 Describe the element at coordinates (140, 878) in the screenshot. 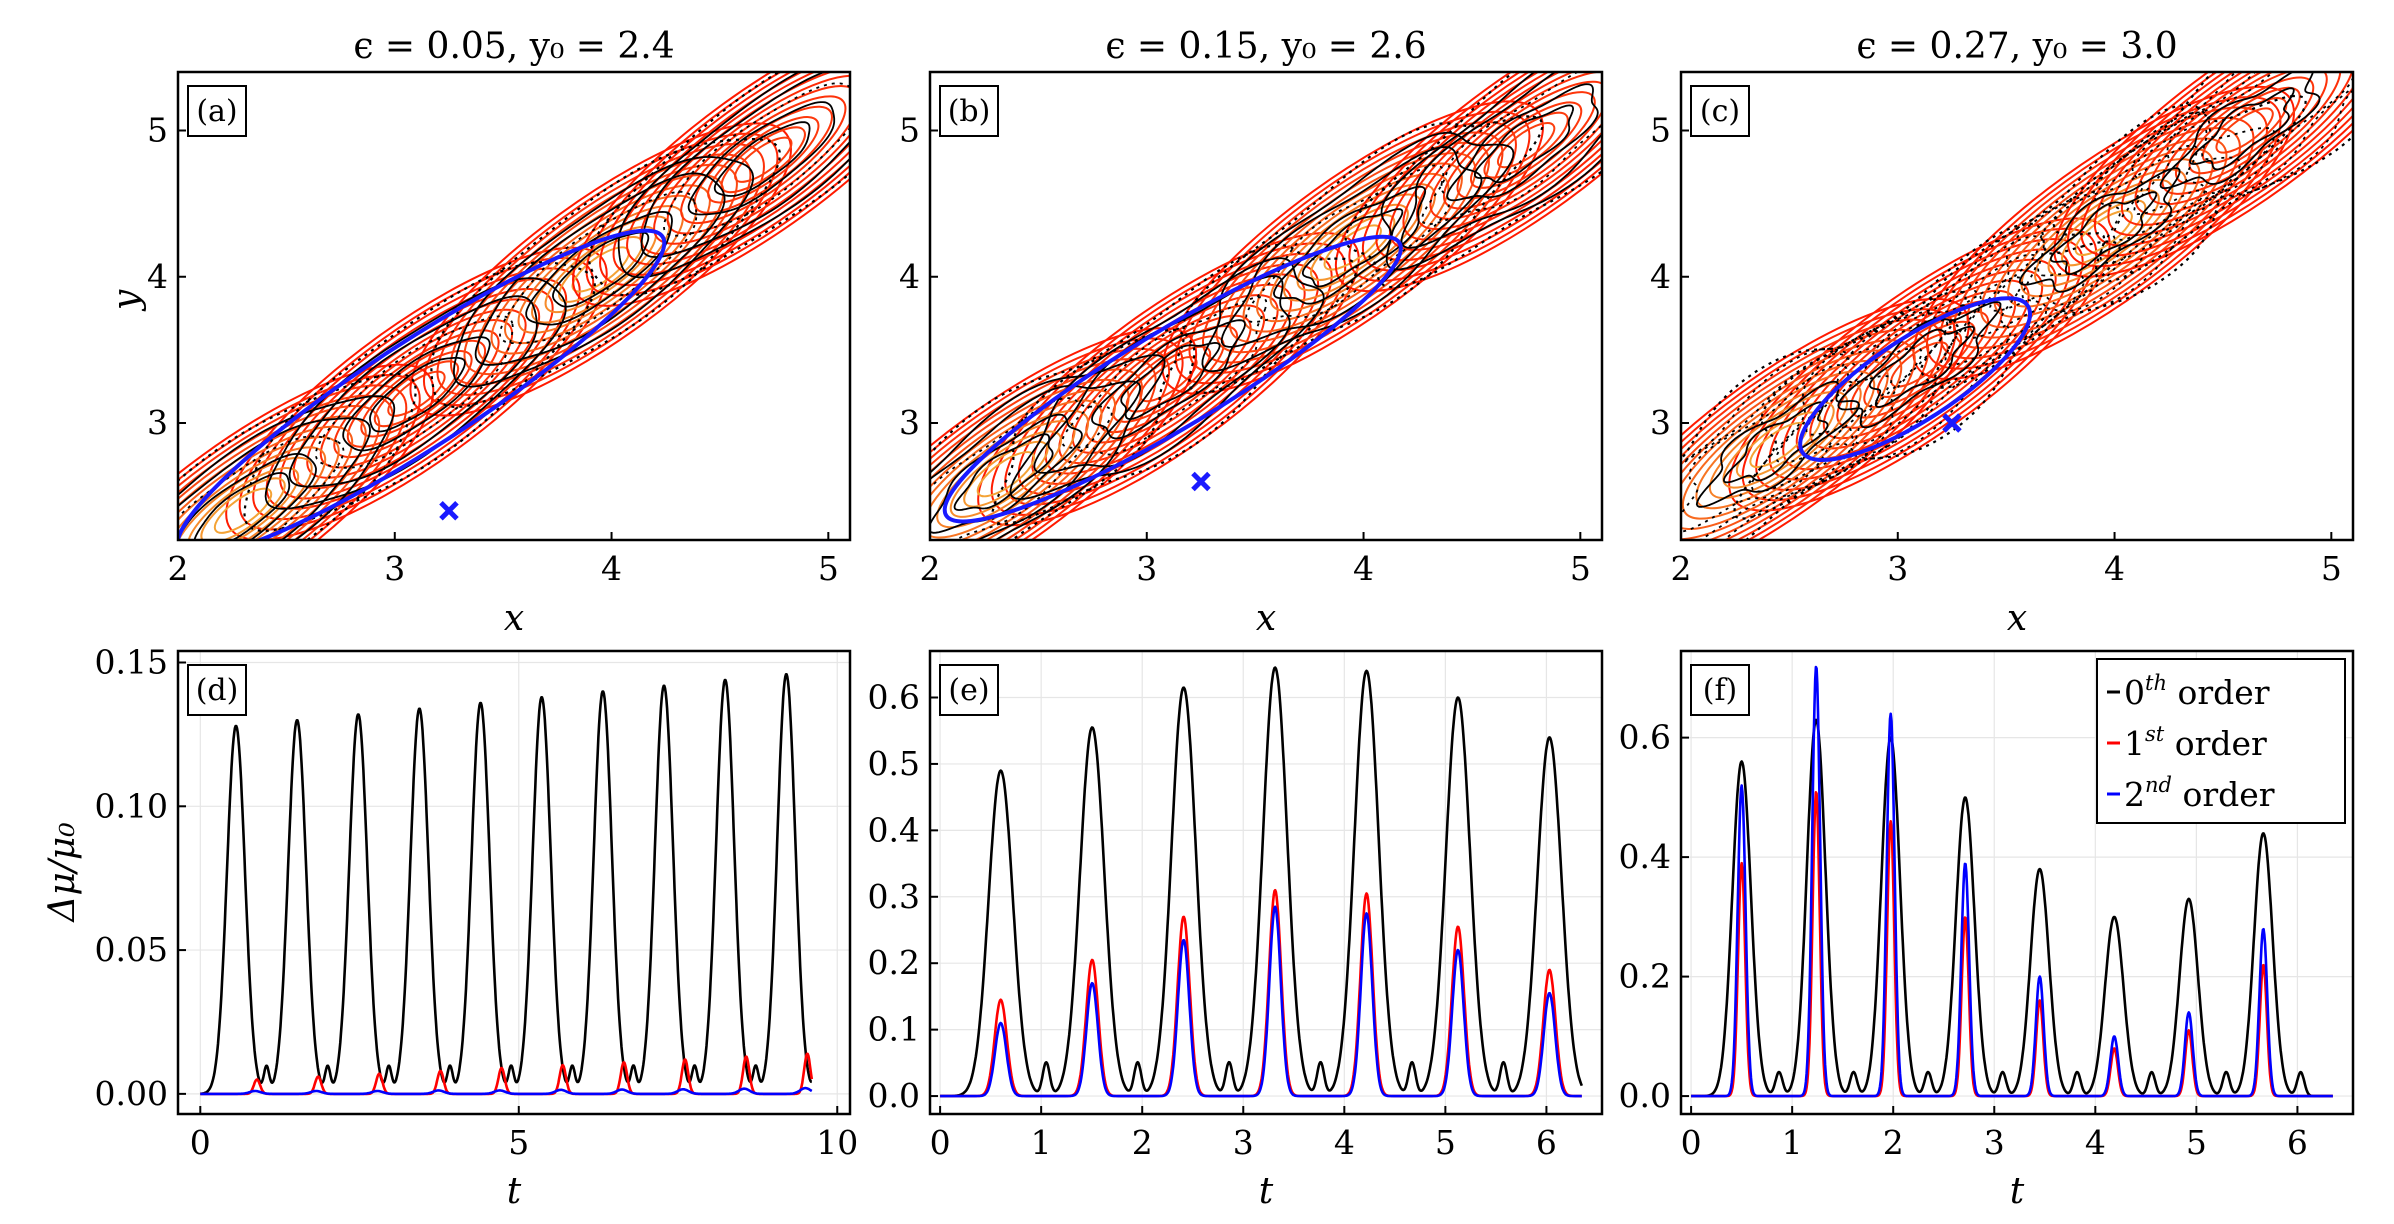

I see `panel-d-yticks: 0.00 0.05 0.10 0.15` at that location.